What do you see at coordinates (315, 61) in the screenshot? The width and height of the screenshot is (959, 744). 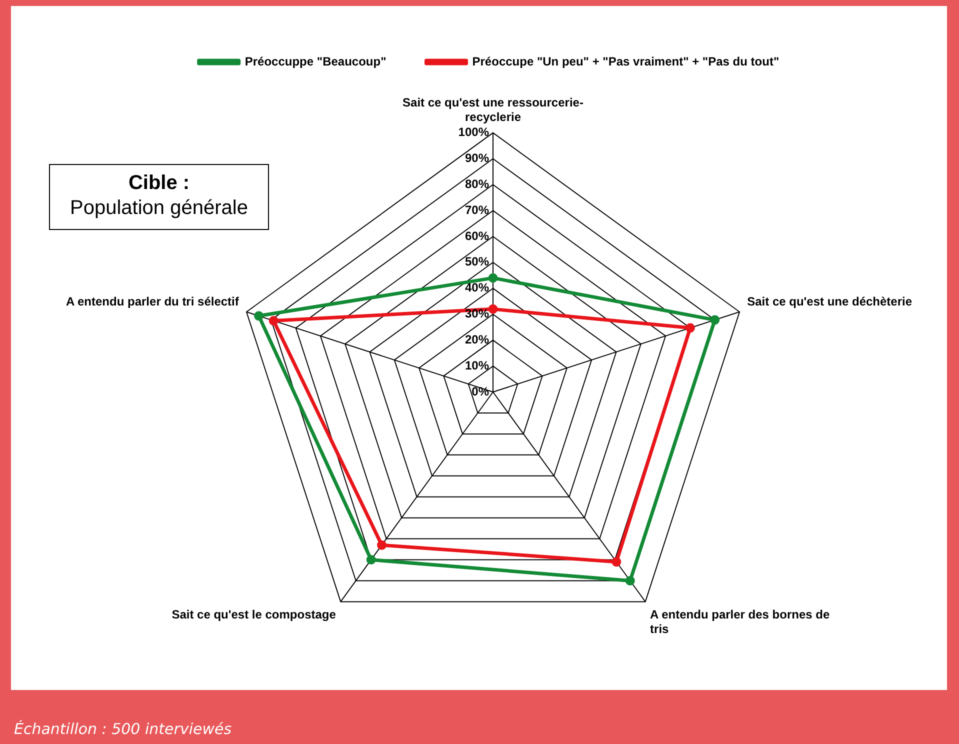 I see `legend-label: Préoccuppe "Beaucoup"` at bounding box center [315, 61].